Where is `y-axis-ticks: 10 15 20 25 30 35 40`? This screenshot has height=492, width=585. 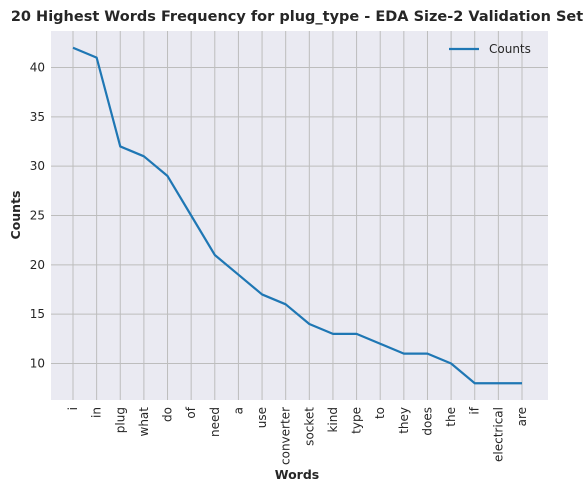
y-axis-ticks: 10 15 20 25 30 35 40 is located at coordinates (37, 216).